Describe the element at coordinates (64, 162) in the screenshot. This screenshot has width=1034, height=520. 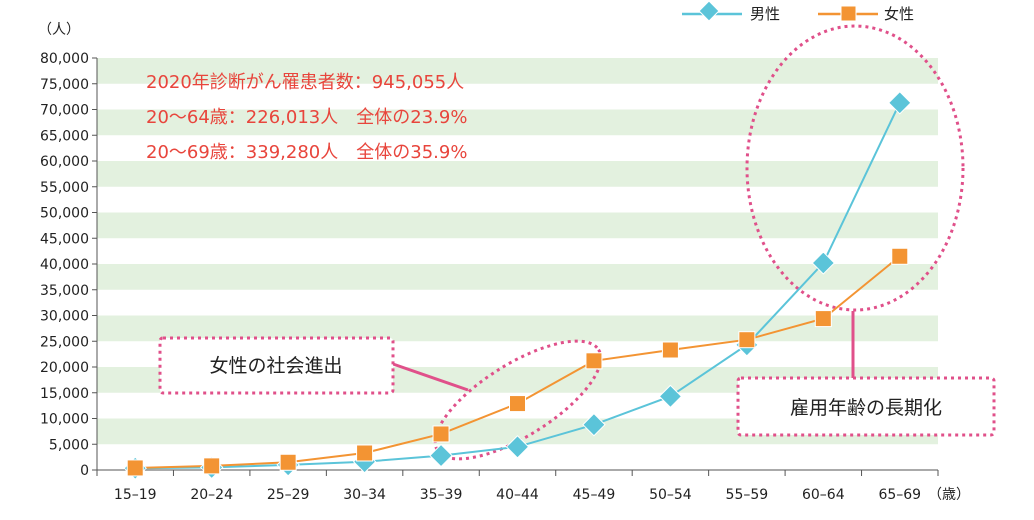
I see `y-tick-label: 60,000` at that location.